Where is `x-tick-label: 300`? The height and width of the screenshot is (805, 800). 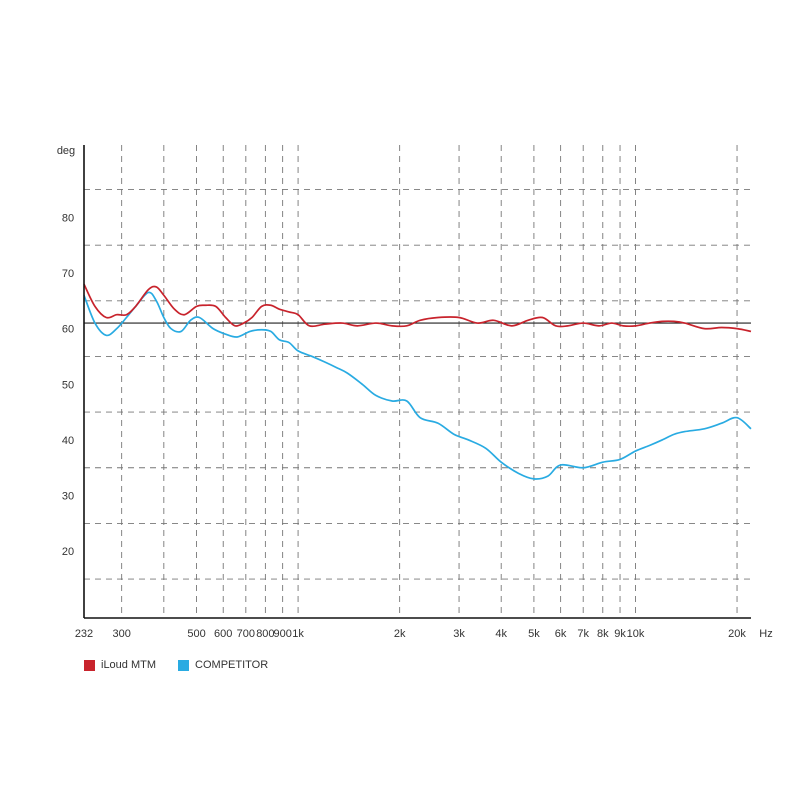 x-tick-label: 300 is located at coordinates (121, 634).